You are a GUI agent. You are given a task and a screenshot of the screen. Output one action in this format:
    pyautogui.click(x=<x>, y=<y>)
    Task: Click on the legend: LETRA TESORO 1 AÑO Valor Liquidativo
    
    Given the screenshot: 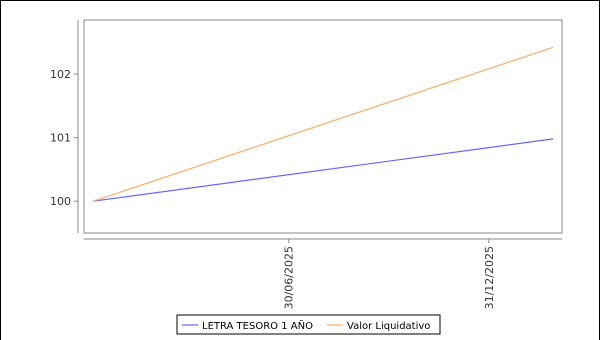 What is the action you would take?
    pyautogui.click(x=308, y=324)
    